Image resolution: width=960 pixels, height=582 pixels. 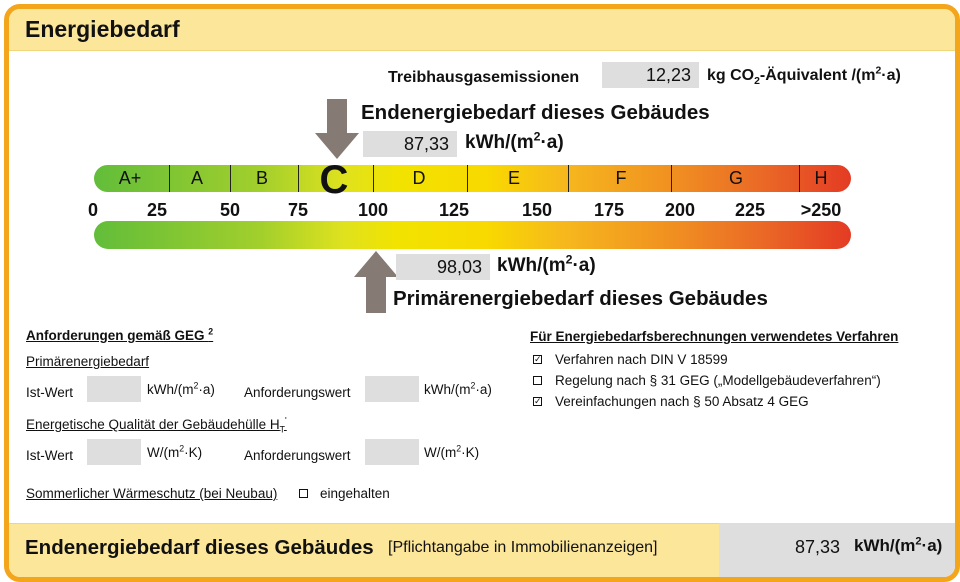 What do you see at coordinates (609, 210) in the screenshot?
I see `scale-tick-label: 175` at bounding box center [609, 210].